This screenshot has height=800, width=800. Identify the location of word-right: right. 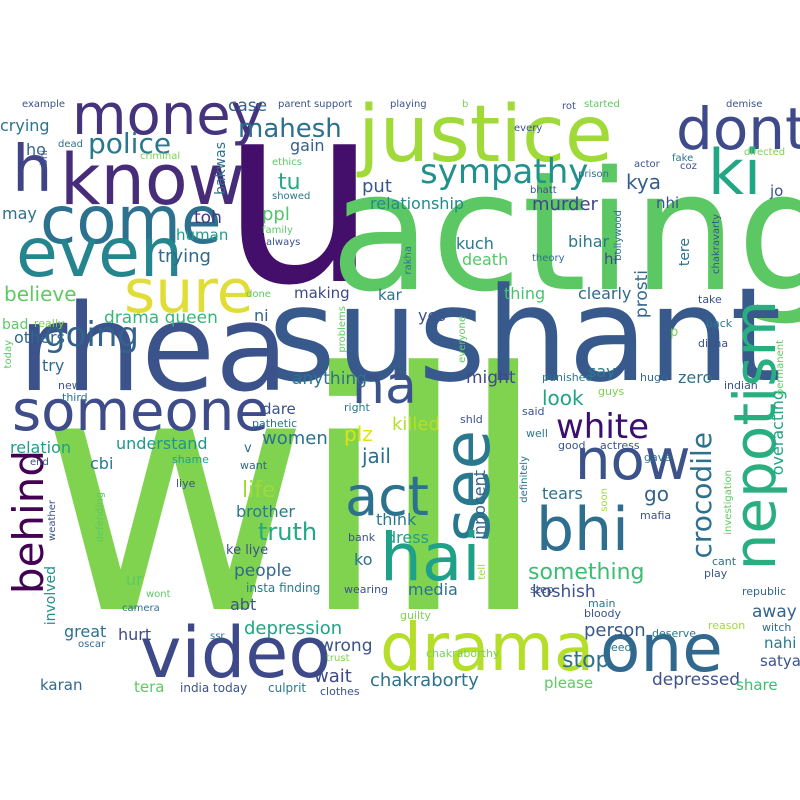
(357, 407).